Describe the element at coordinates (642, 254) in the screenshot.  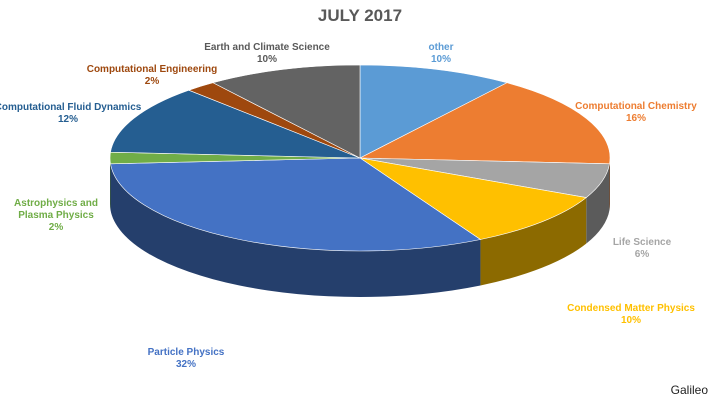
I see `label-life-science-pct: 6%` at that location.